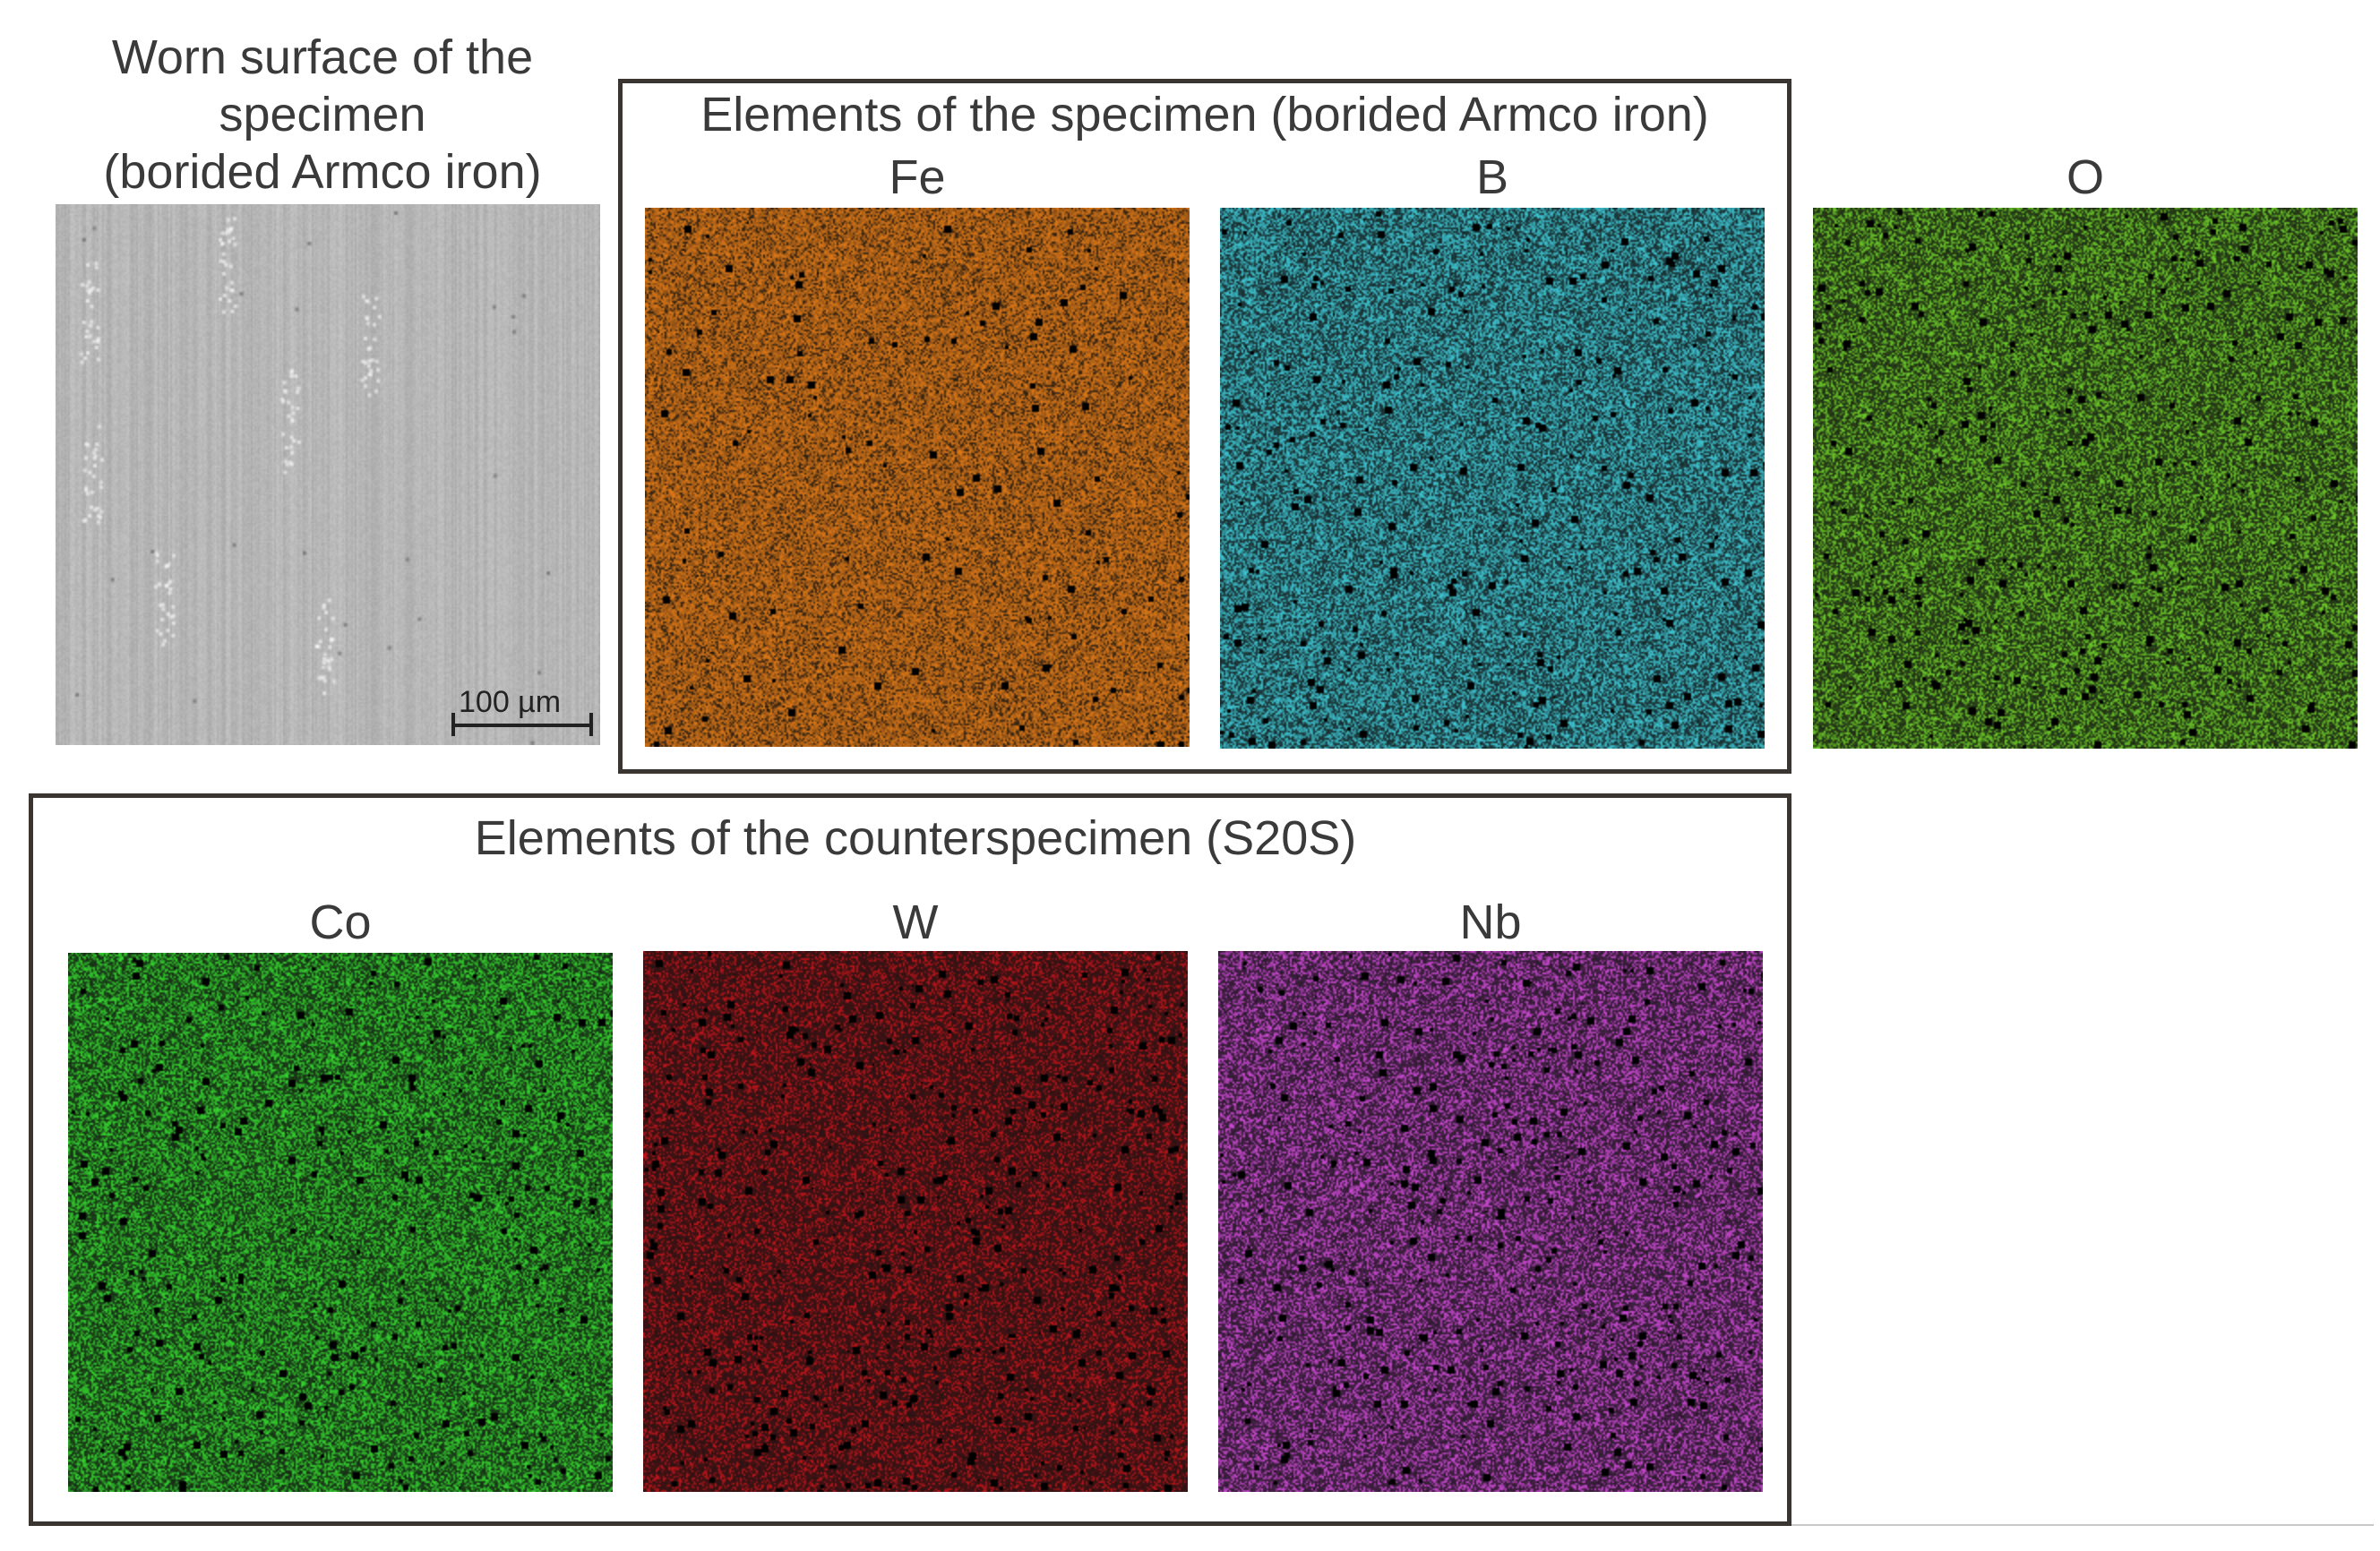 The height and width of the screenshot is (1551, 2380). What do you see at coordinates (453, 724) in the screenshot?
I see `scale-bar-left-tick` at bounding box center [453, 724].